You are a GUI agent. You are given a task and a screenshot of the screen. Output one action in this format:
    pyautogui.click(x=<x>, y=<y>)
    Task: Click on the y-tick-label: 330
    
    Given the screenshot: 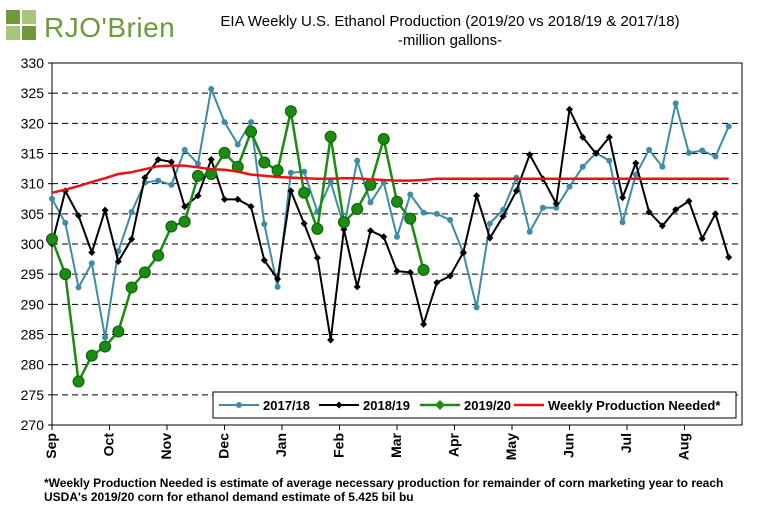 What is the action you would take?
    pyautogui.click(x=33, y=63)
    